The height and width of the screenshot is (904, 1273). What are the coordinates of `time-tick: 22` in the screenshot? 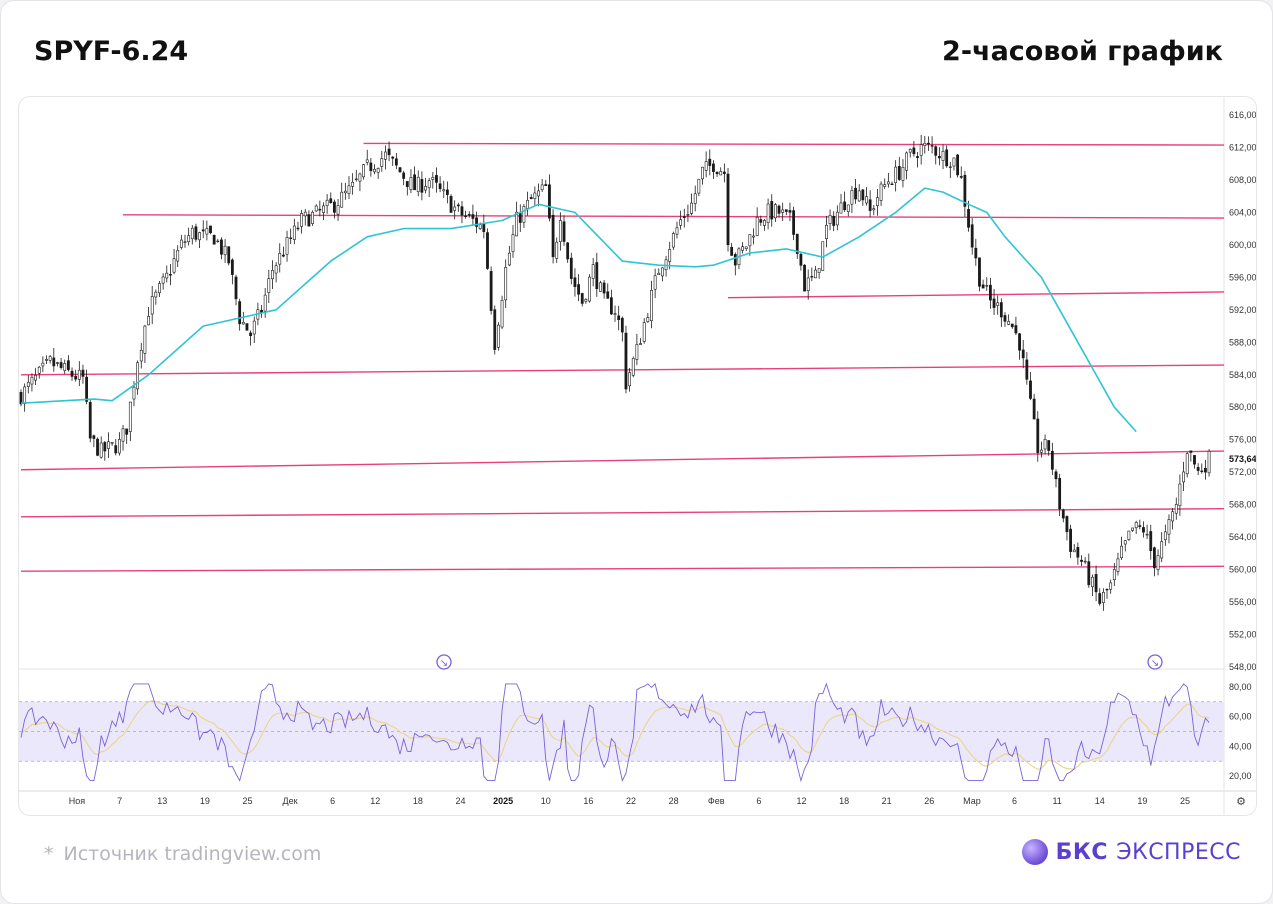 It's located at (631, 801).